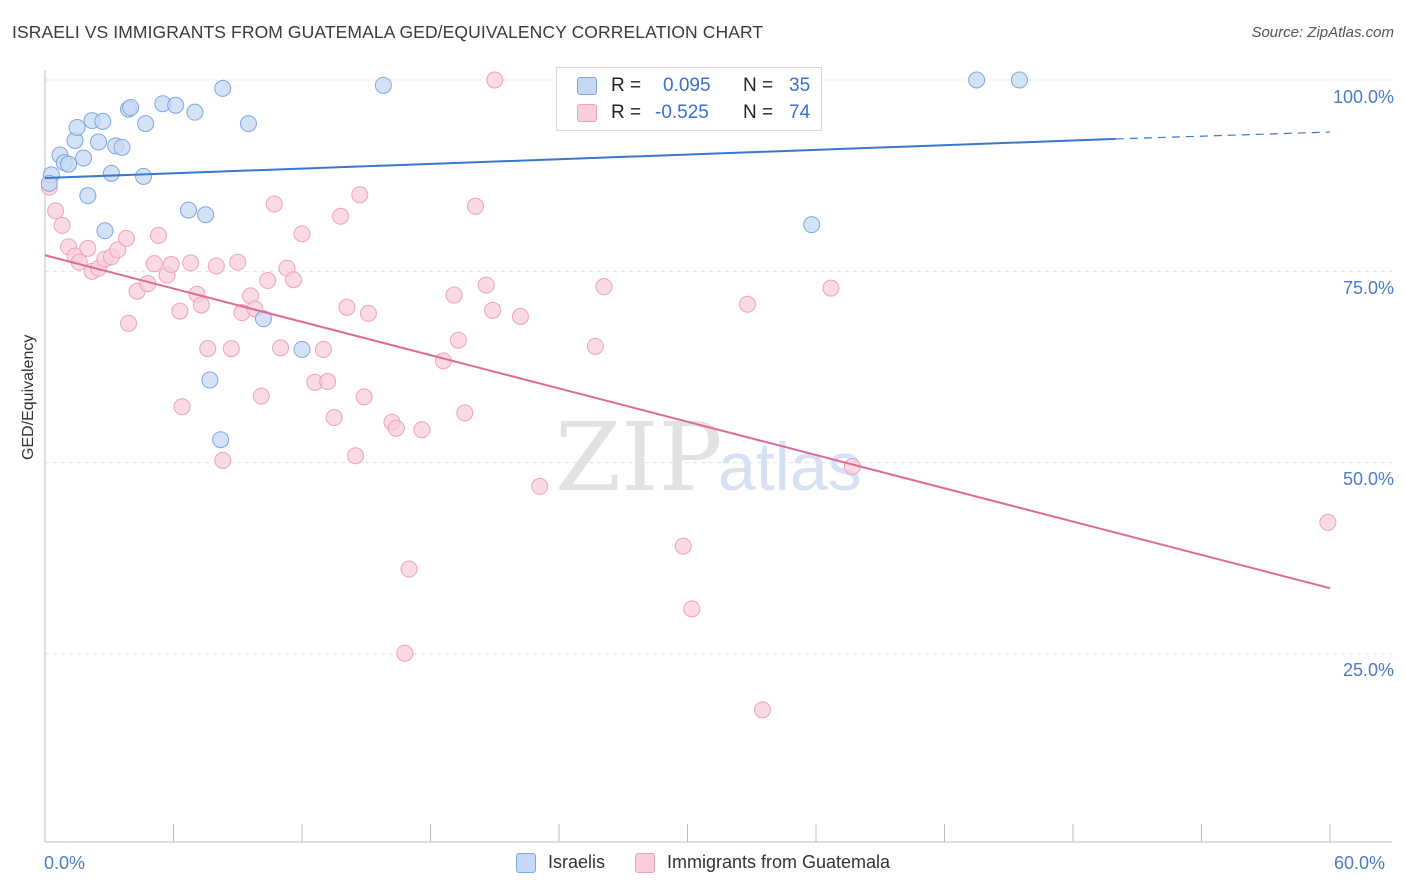 This screenshot has width=1406, height=892. I want to click on legend-swatch-guatemala, so click(587, 113).